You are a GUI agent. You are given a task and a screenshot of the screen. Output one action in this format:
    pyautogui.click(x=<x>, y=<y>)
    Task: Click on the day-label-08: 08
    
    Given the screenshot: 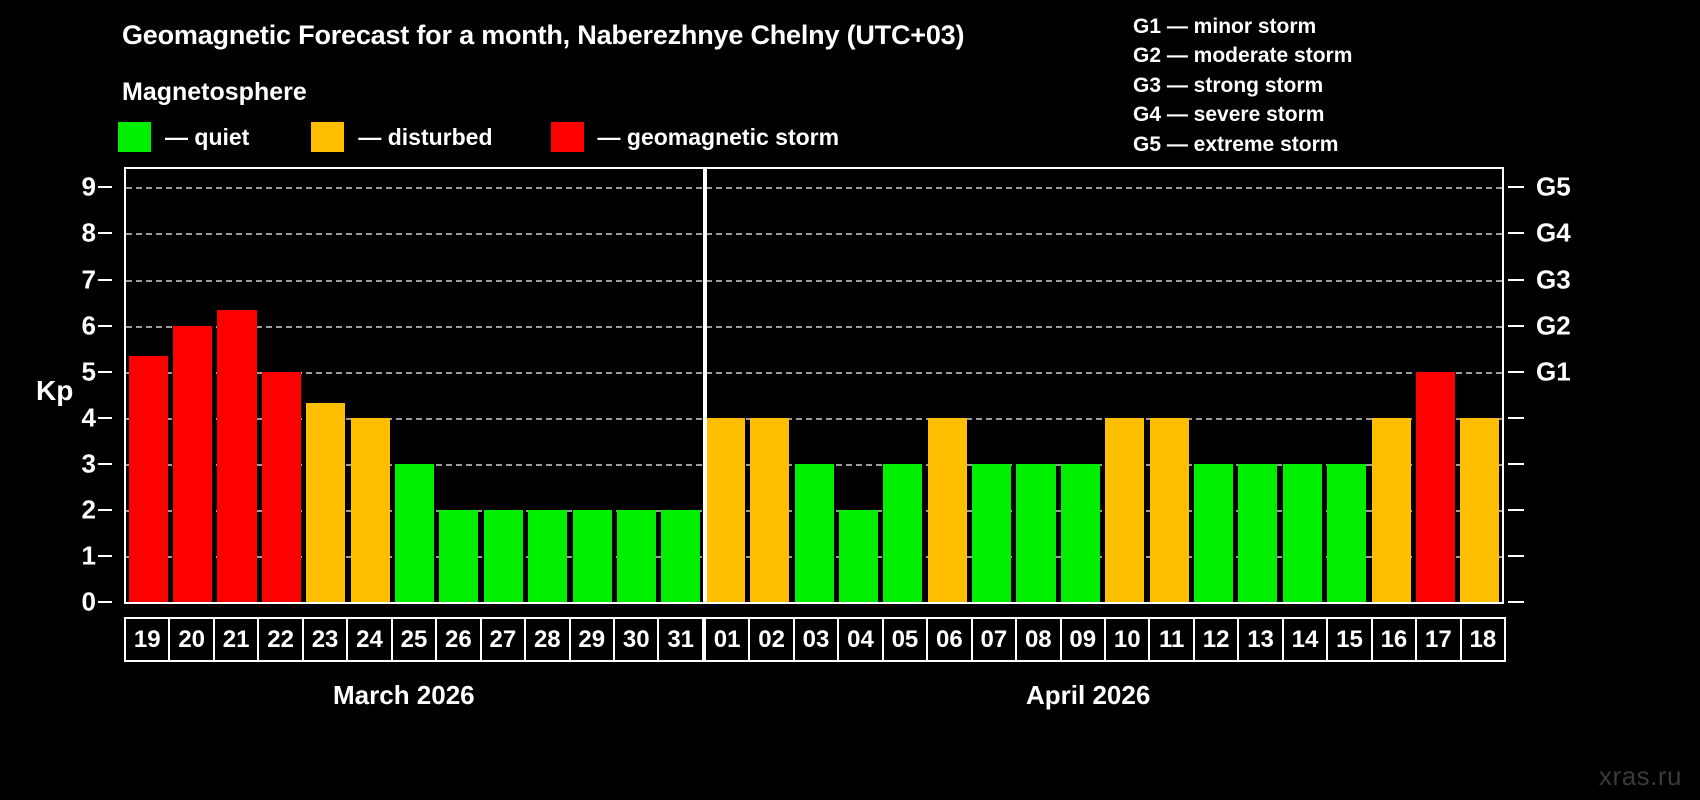 What is the action you would take?
    pyautogui.click(x=1038, y=639)
    